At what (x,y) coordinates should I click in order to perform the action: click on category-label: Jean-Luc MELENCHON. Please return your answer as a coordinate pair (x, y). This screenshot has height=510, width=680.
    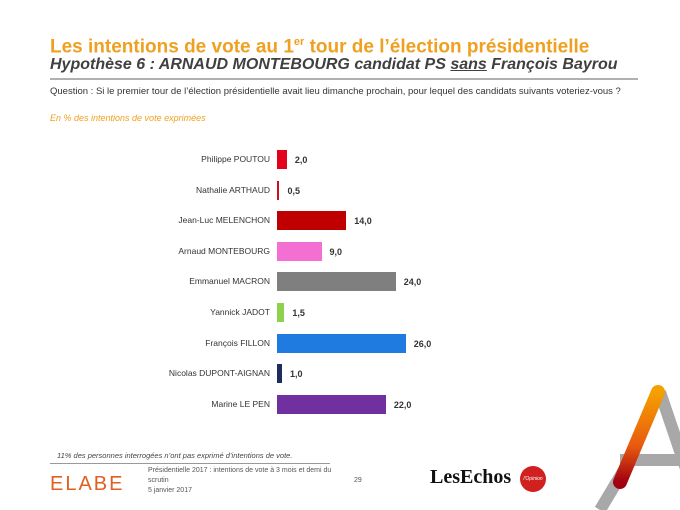
    Looking at the image, I should click on (224, 220).